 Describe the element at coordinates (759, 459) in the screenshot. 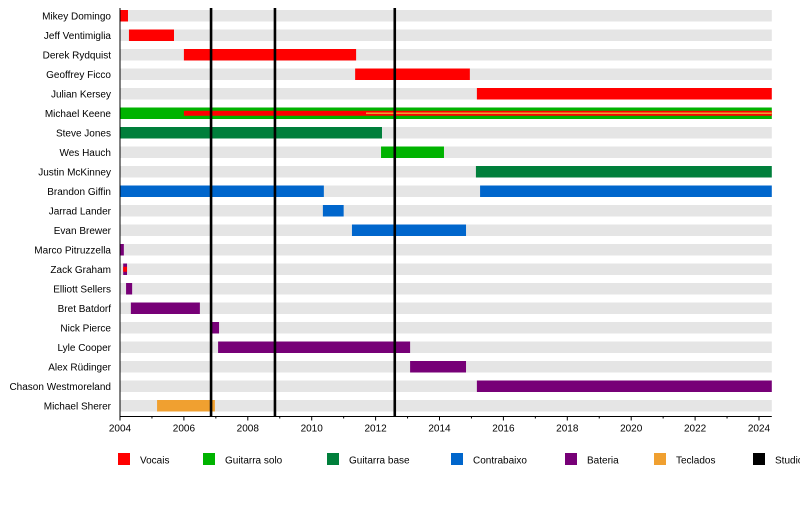

I see `legend-swatch-studio` at that location.